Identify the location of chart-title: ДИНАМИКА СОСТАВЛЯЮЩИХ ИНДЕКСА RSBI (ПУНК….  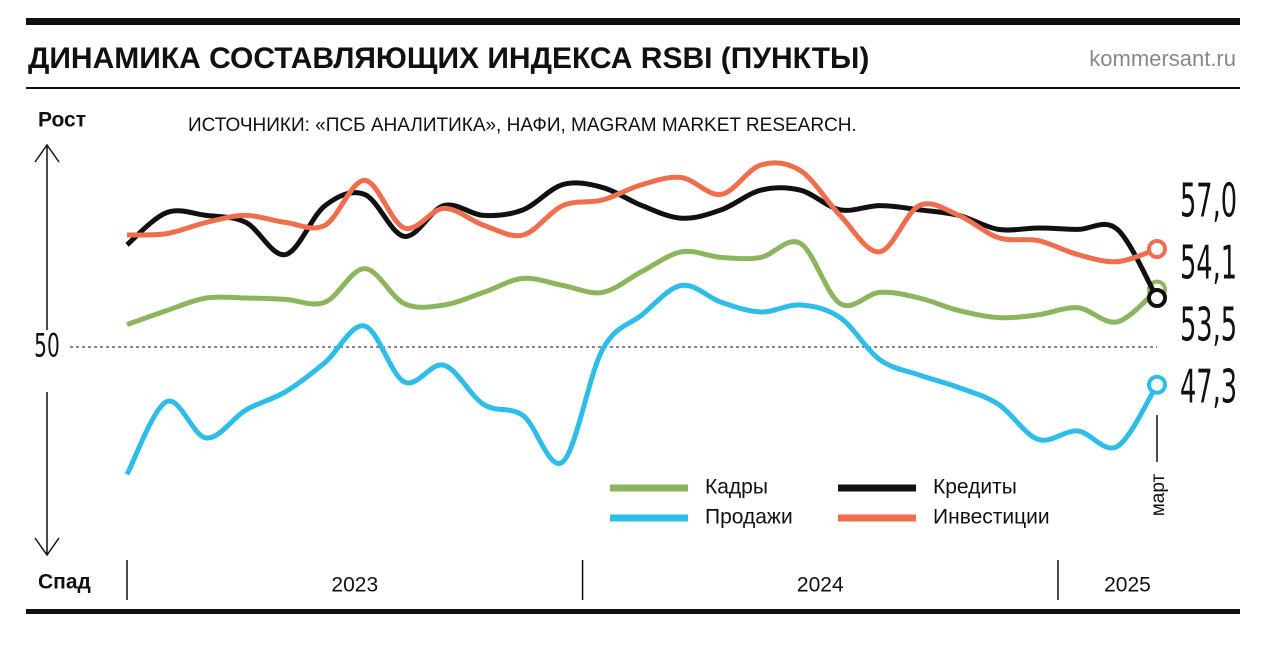
(448, 58).